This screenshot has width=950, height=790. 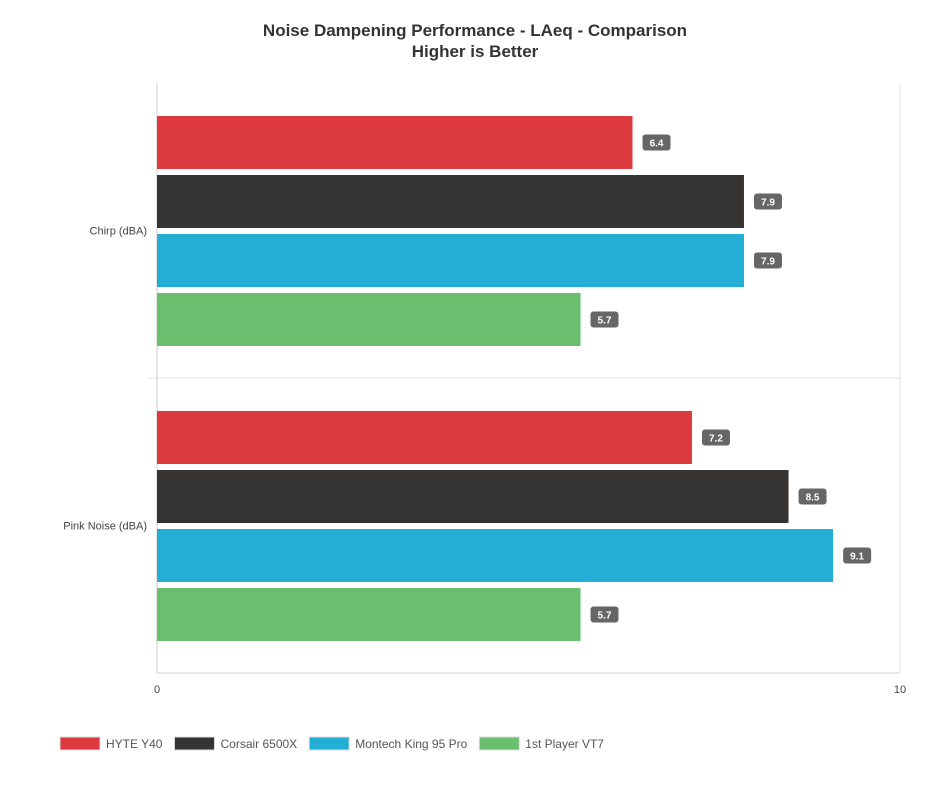 What do you see at coordinates (900, 690) in the screenshot?
I see `x-tick-label: 10` at bounding box center [900, 690].